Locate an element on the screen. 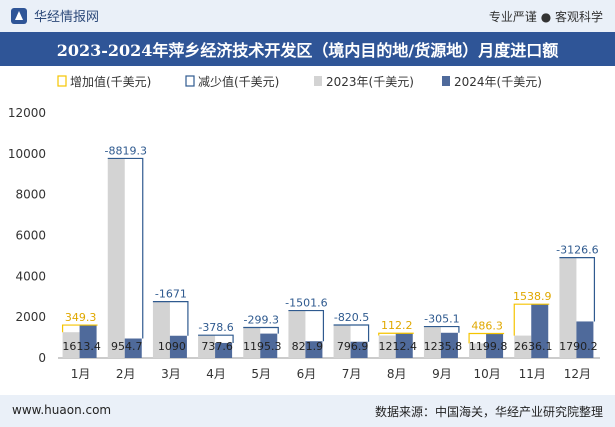 The height and width of the screenshot is (427, 615). value-label-2024: 796.9 is located at coordinates (353, 346).